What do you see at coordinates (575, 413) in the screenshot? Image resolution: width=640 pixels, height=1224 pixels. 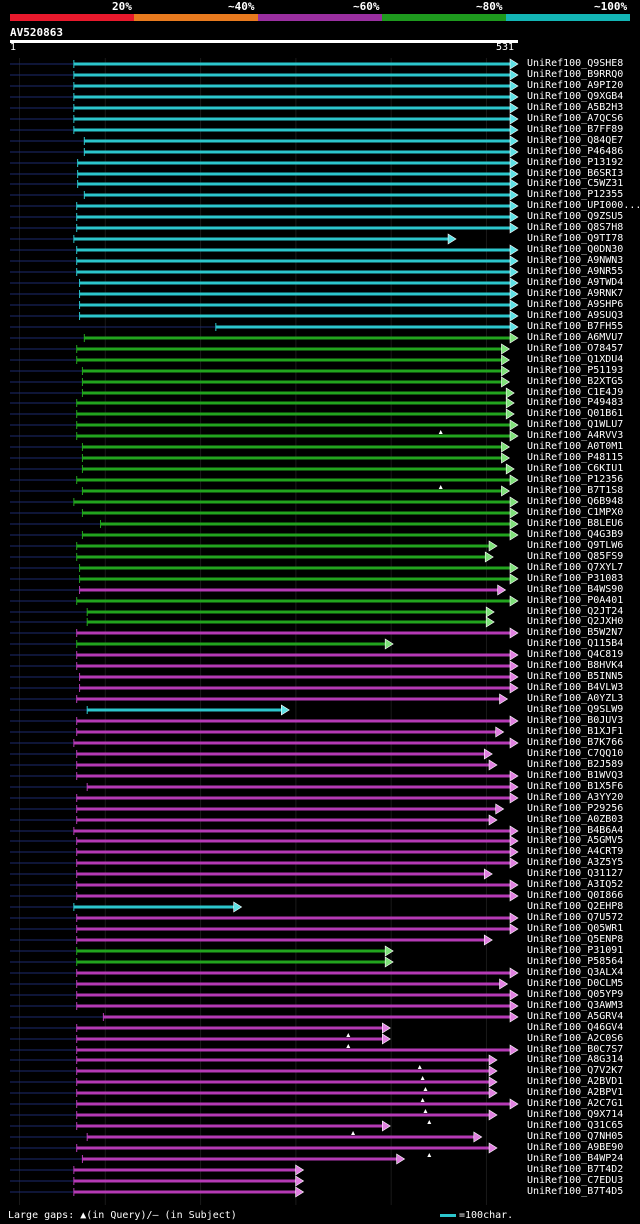 I see `hit-label: UniRef100_Q01B61` at bounding box center [575, 413].